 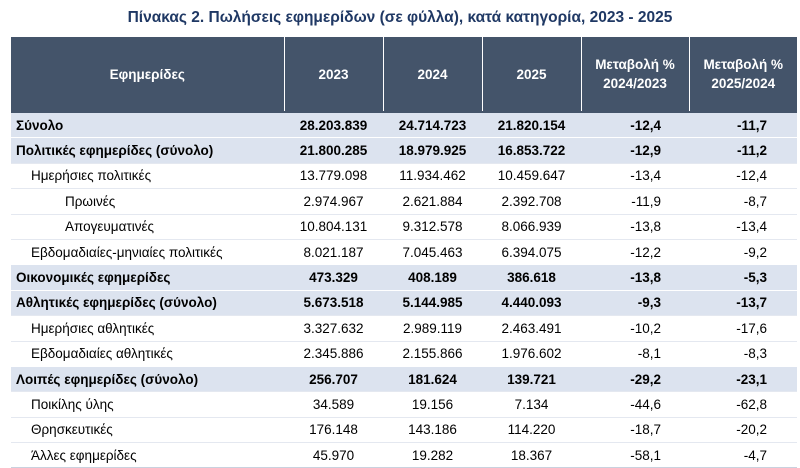 I want to click on header-label: Εφημερίδες, so click(x=147, y=74).